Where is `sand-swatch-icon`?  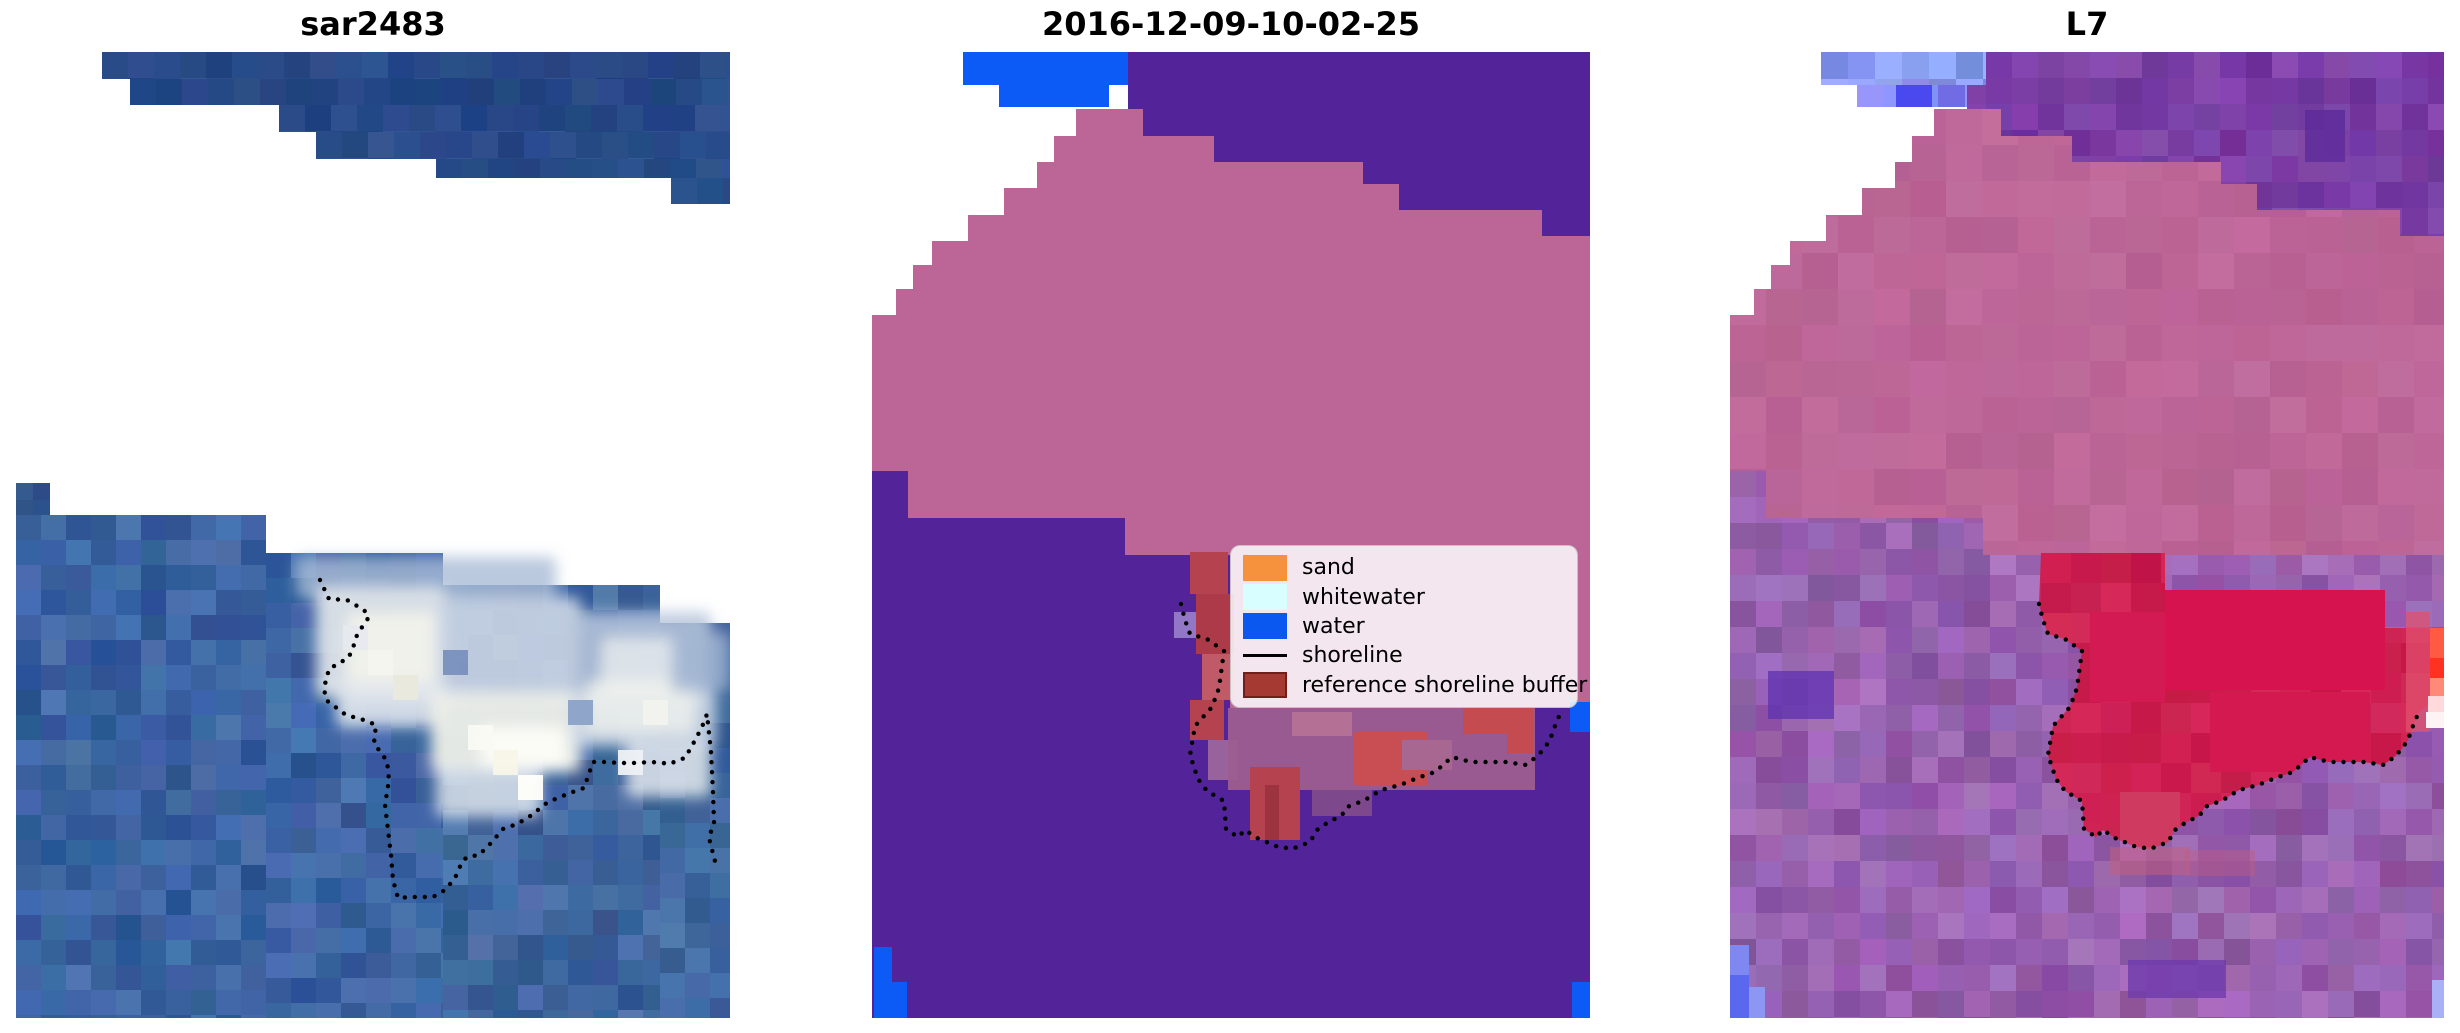
sand-swatch-icon is located at coordinates (1265, 567).